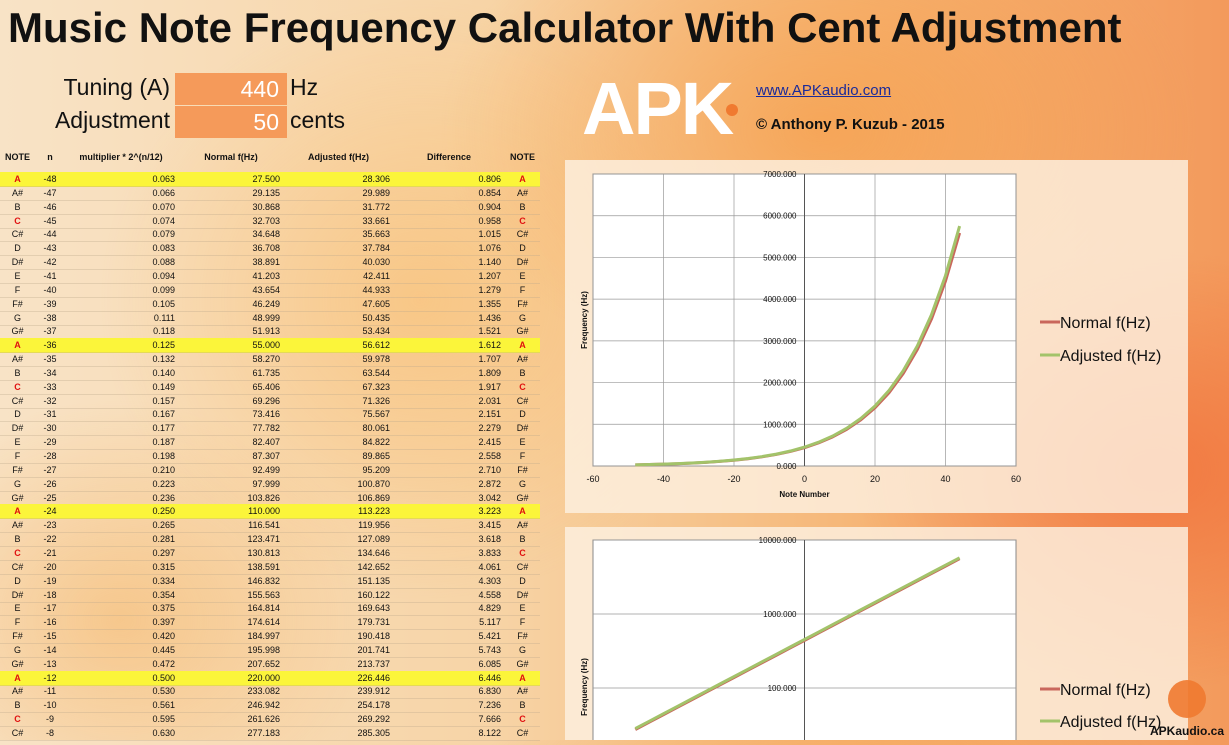 This screenshot has height=745, width=1229. I want to click on table-cell: 0.132, so click(163, 359).